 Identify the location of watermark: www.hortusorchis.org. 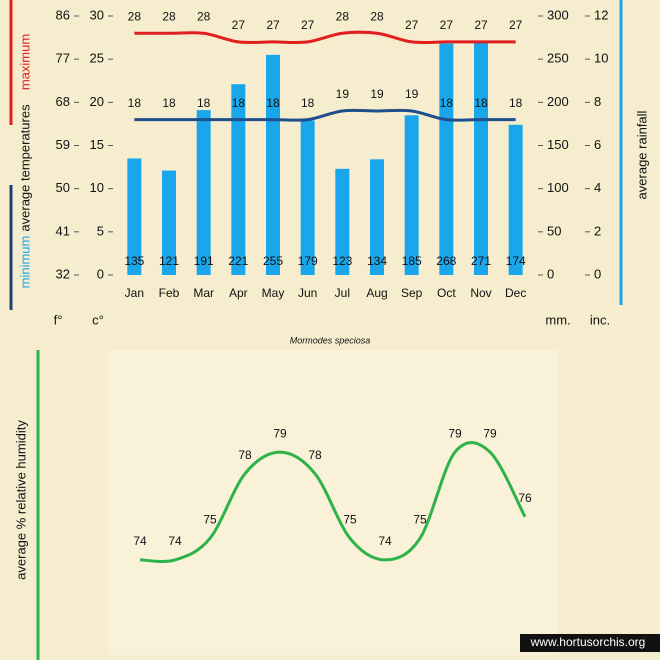
(588, 642).